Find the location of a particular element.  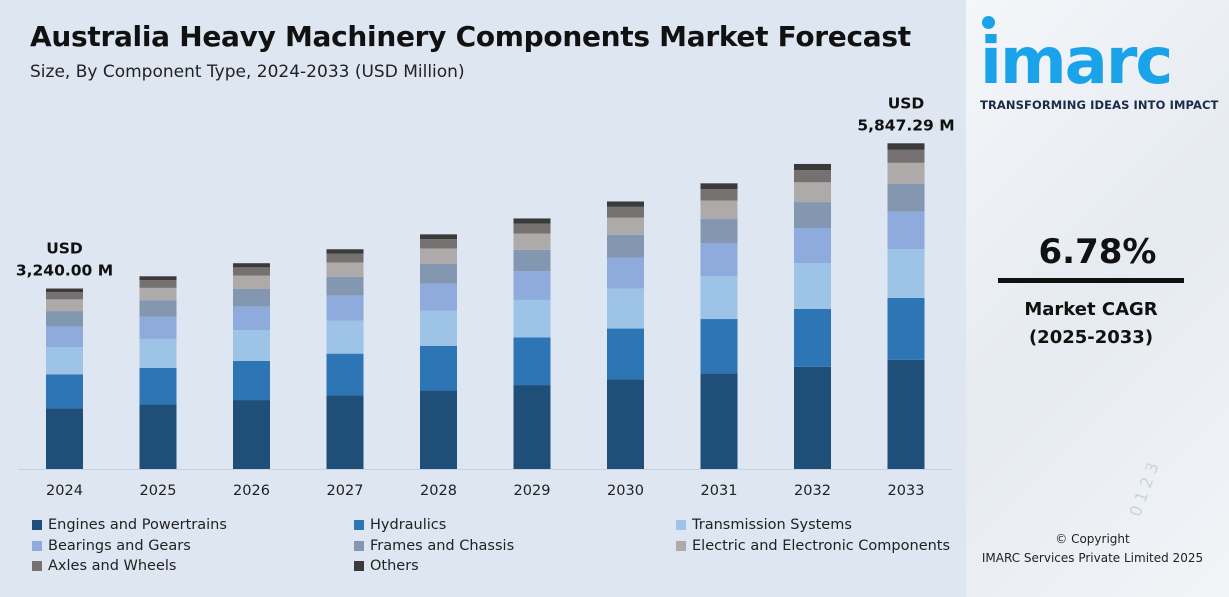

logo-tagline: TRANSFORMING IDEAS INTO IMPACT is located at coordinates (1099, 105).